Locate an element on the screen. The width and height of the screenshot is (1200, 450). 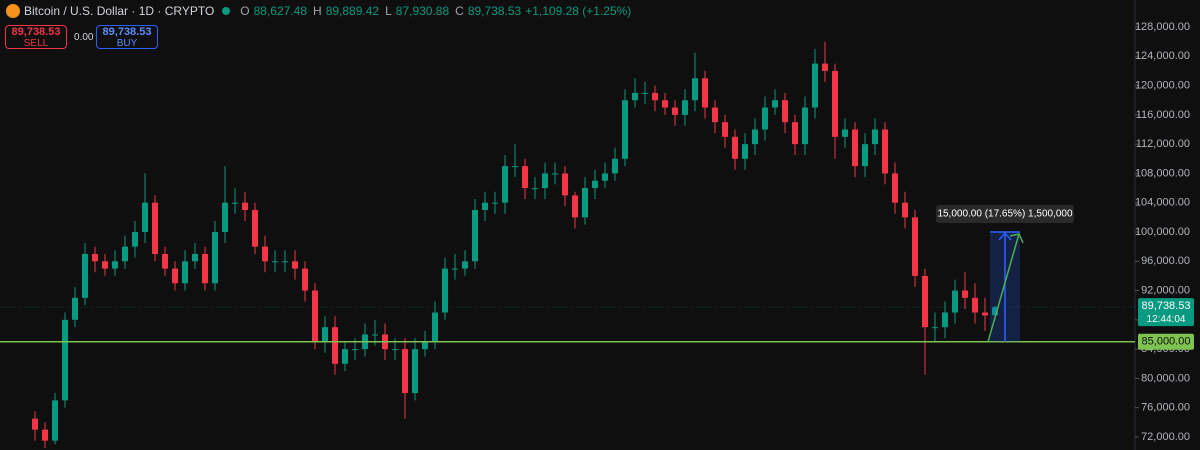
measure-label-bg is located at coordinates (1005, 213).